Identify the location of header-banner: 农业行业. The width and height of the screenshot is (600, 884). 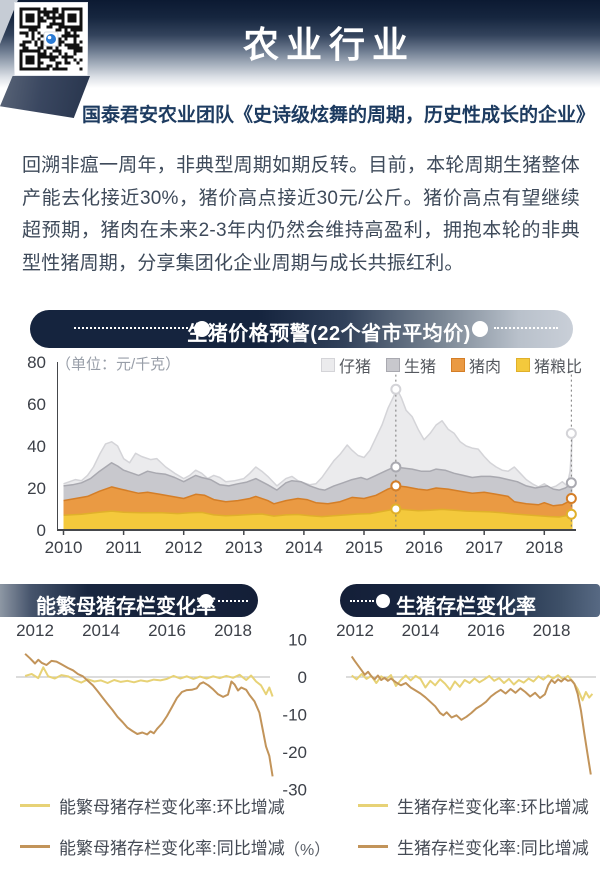
(300, 44).